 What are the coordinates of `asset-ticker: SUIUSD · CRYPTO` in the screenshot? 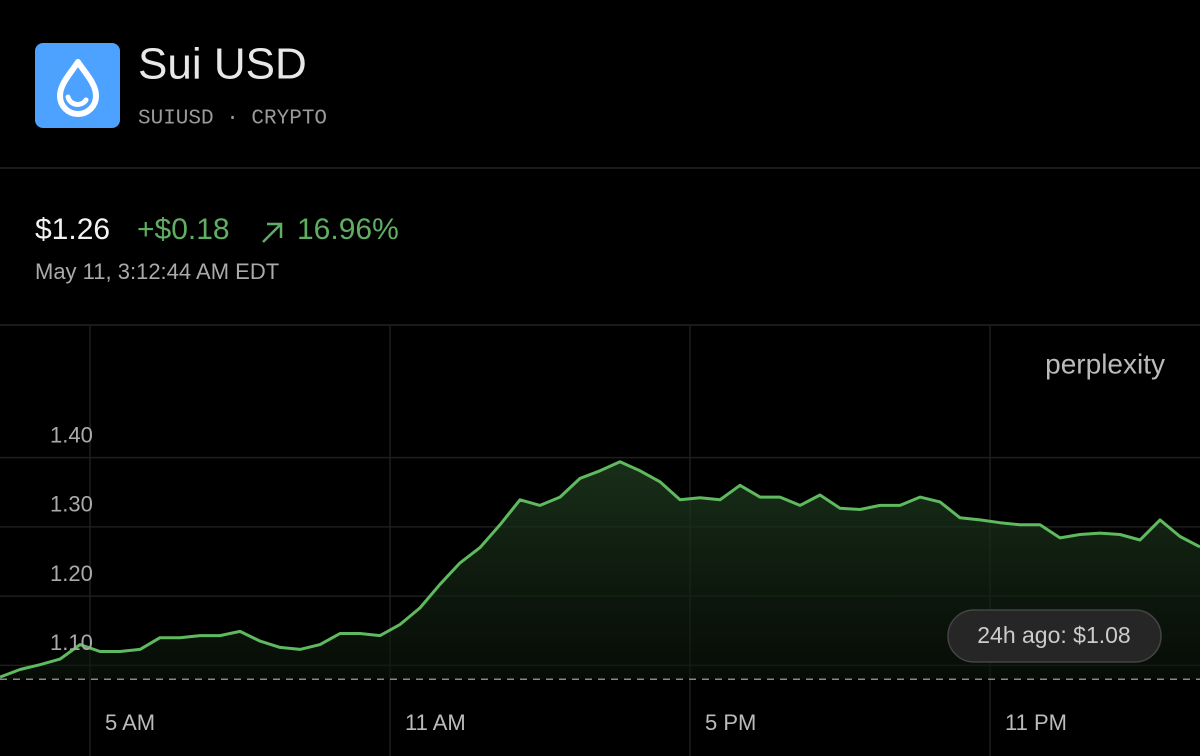 It's located at (232, 119).